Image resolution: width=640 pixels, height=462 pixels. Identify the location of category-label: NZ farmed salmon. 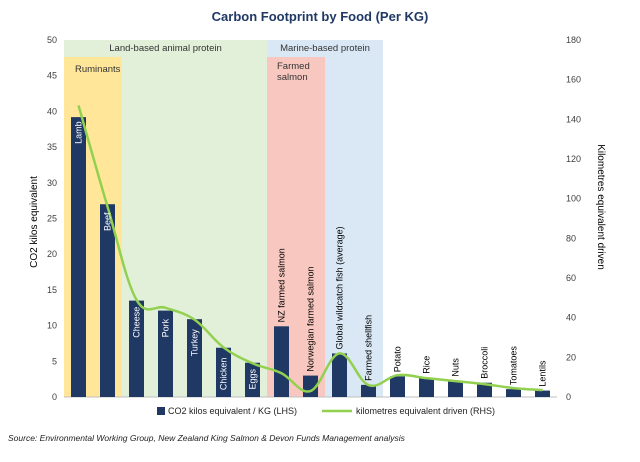
(282, 285).